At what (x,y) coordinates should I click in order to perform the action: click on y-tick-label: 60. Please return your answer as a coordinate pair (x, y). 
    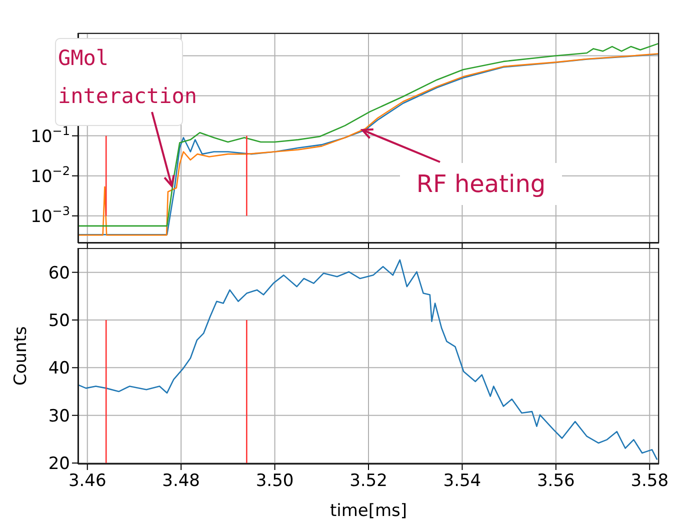
    Looking at the image, I should click on (59, 273).